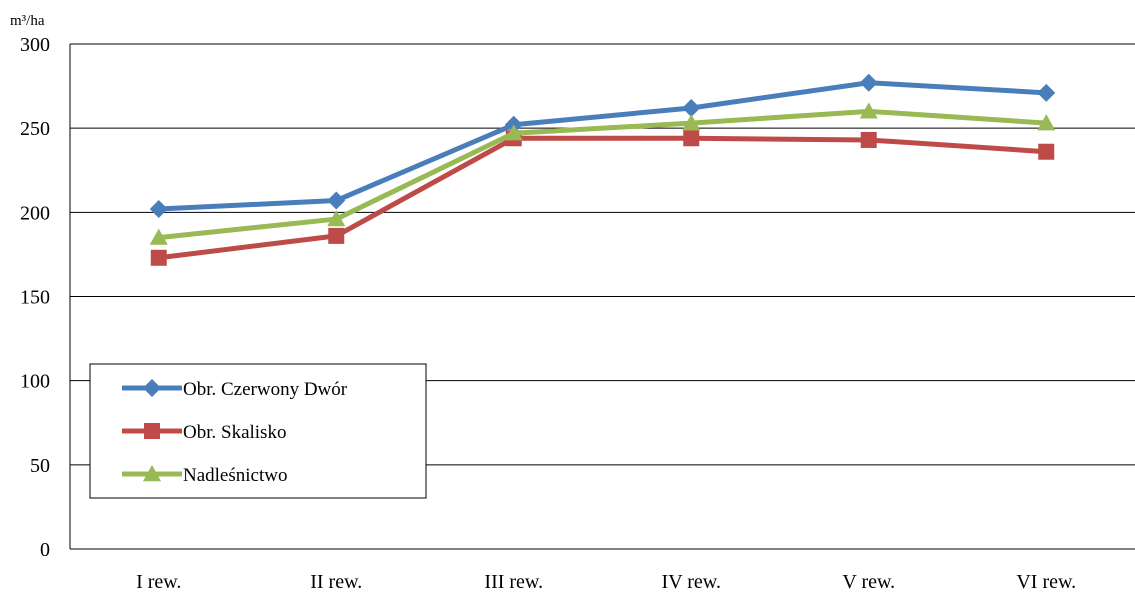 The height and width of the screenshot is (596, 1135). Describe the element at coordinates (35, 382) in the screenshot. I see `y-tick-label: 100` at that location.